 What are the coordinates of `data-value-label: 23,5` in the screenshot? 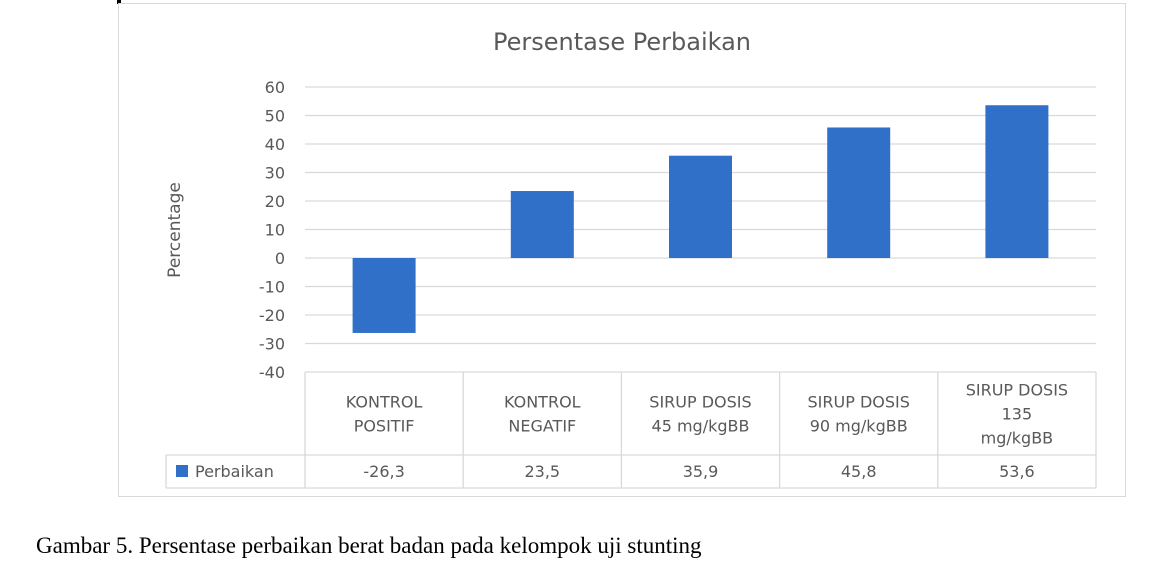 It's located at (542, 471).